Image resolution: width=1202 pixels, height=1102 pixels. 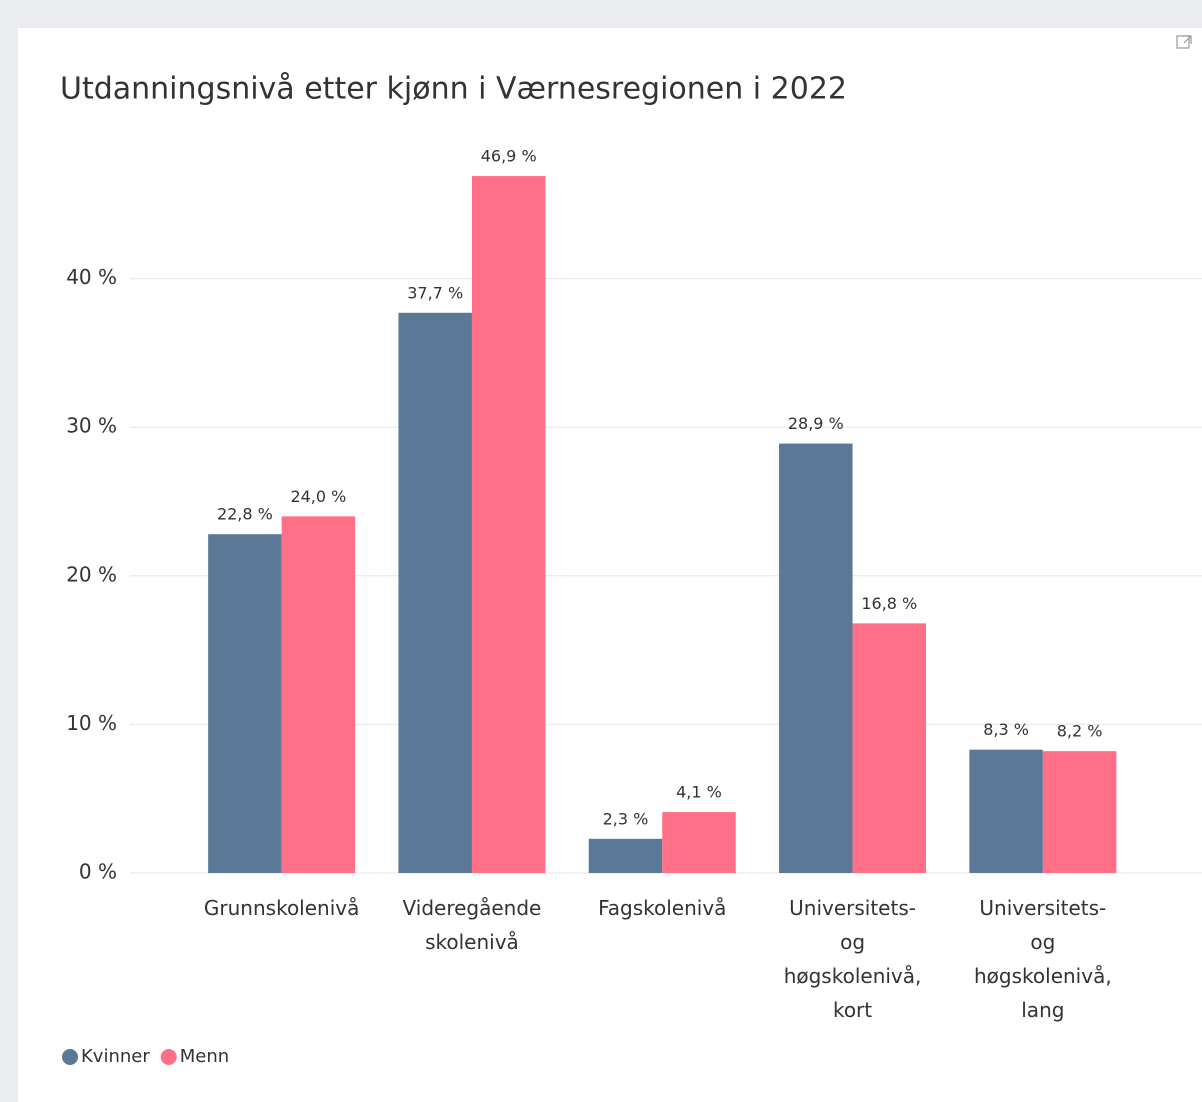 I want to click on x-tick-label: Fagskolenivå, so click(x=662, y=908).